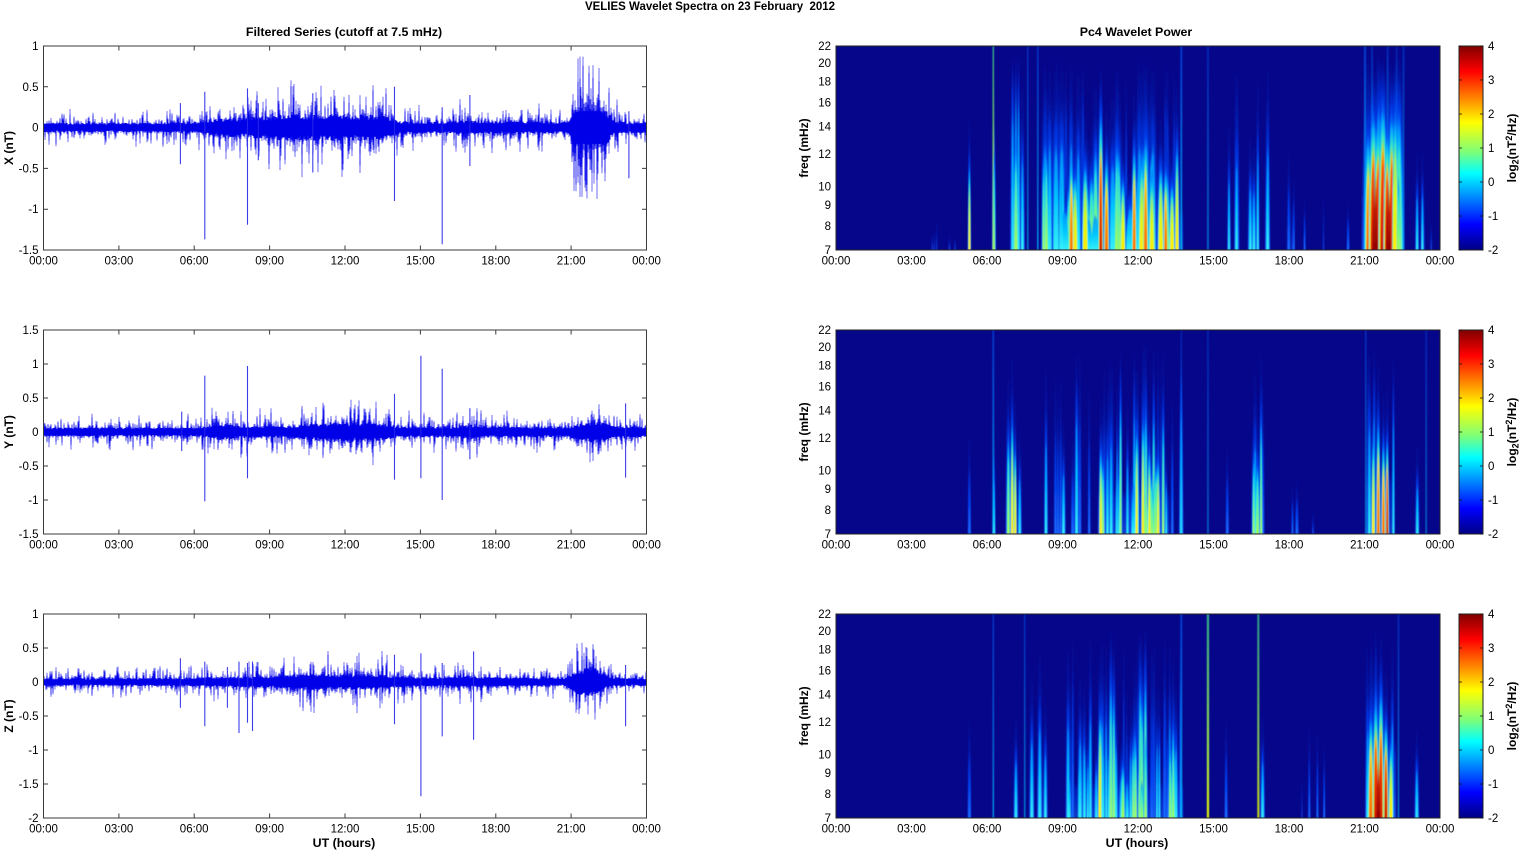 This screenshot has width=1526, height=851. Describe the element at coordinates (344, 32) in the screenshot. I see `svg-text:Filtered Series (cutoff at 7.5: Filtered Series (cutoff at 7.5 mHz)` at that location.